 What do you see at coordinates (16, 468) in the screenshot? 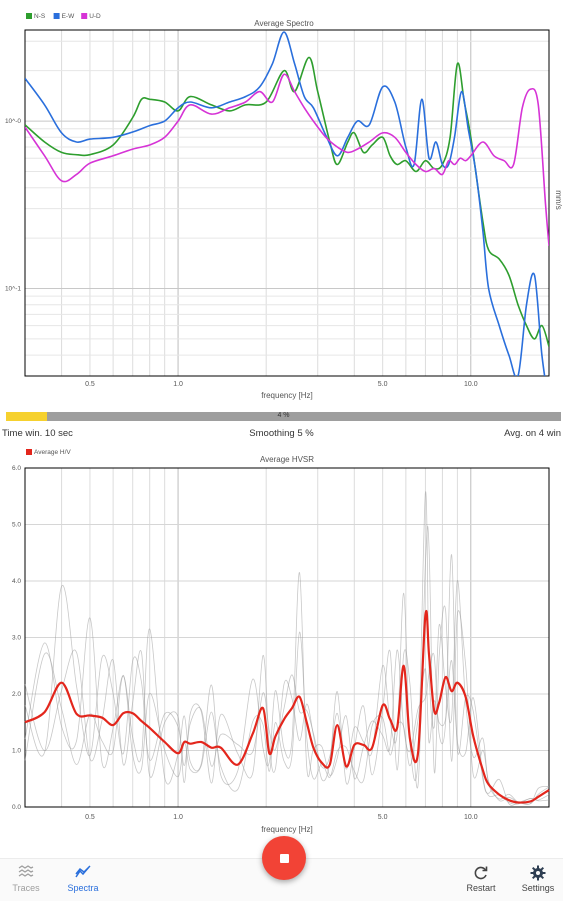
I see `y-tick-label: 6.0` at bounding box center [16, 468].